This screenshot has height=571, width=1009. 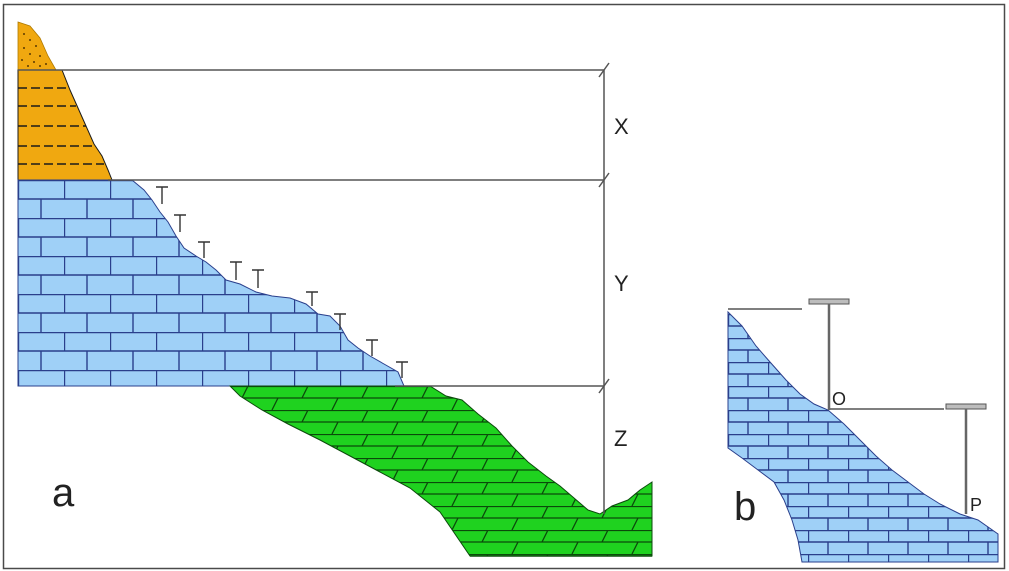 I want to click on staff-markers, so click(x=282, y=282).